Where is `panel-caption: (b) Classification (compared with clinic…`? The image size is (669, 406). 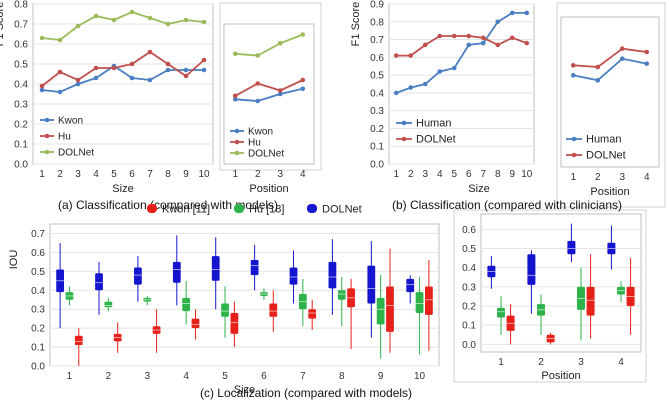 panel-caption: (b) Classification (compared with clinic… is located at coordinates (507, 205).